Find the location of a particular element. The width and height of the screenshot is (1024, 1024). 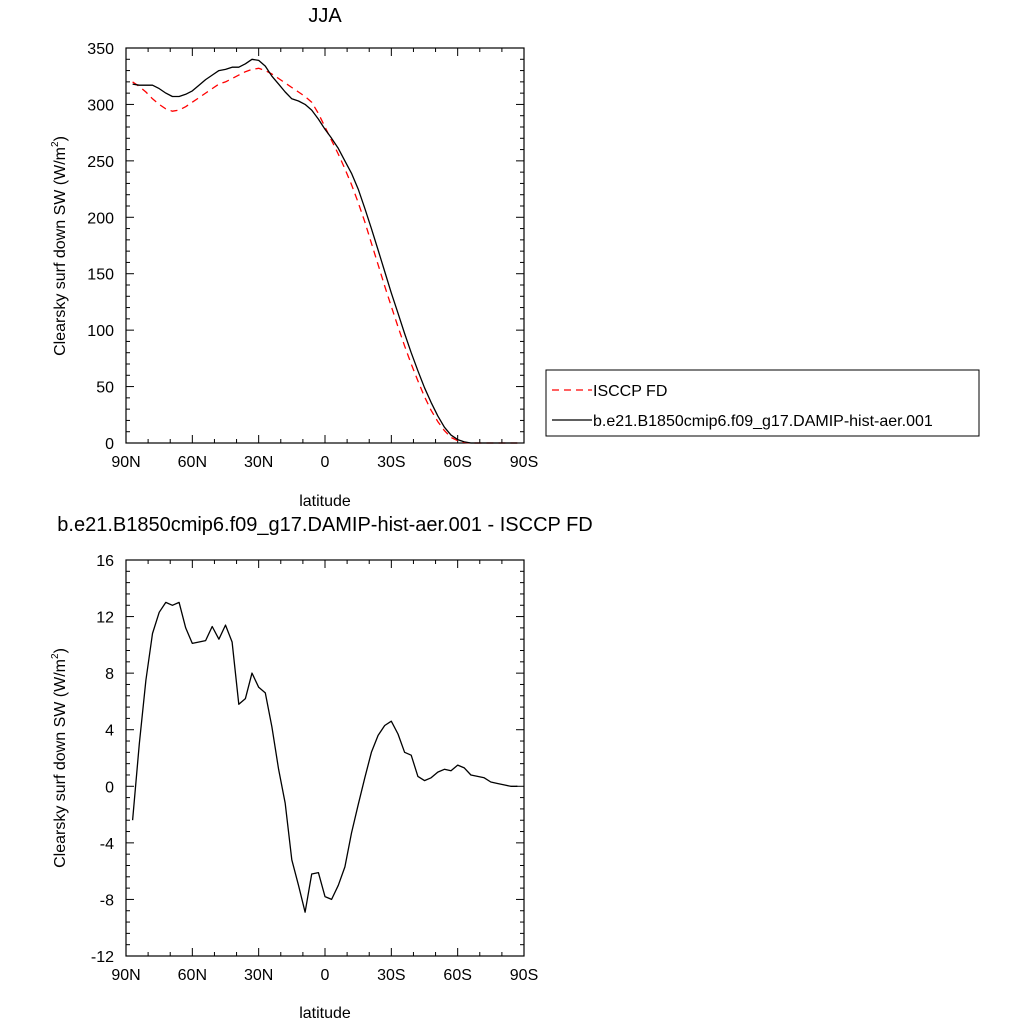

bottom-y-tick-label: 12 is located at coordinates (105, 618).